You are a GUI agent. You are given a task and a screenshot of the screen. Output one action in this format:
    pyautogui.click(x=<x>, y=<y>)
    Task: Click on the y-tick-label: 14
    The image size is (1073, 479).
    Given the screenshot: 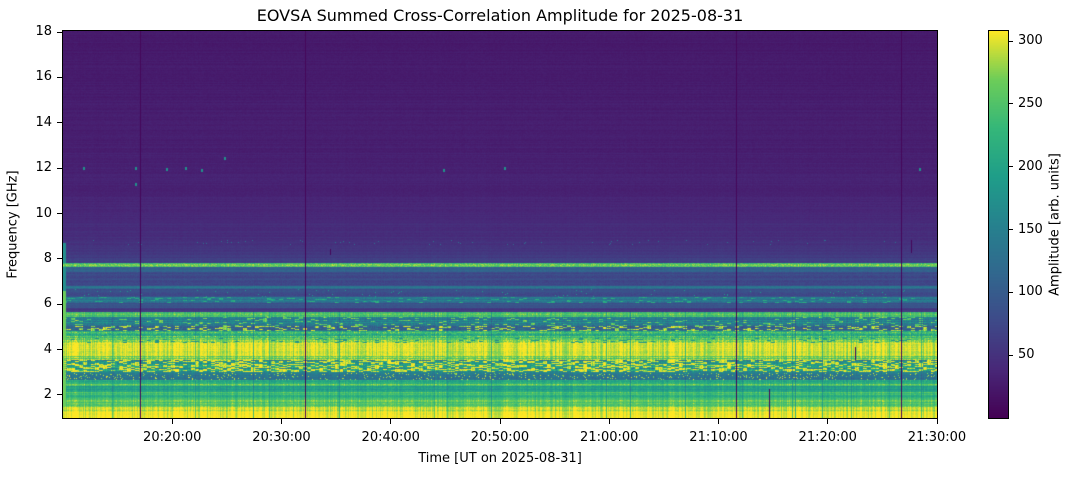 What is the action you would take?
    pyautogui.click(x=43, y=122)
    